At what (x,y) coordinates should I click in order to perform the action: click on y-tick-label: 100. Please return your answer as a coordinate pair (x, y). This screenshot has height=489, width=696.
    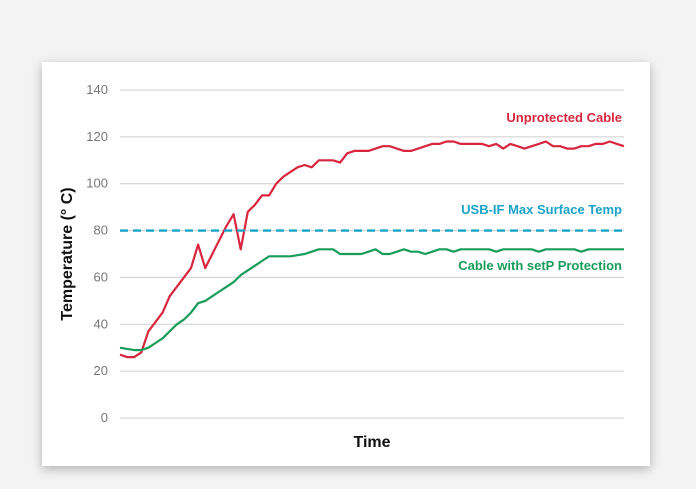
    Looking at the image, I should click on (97, 183).